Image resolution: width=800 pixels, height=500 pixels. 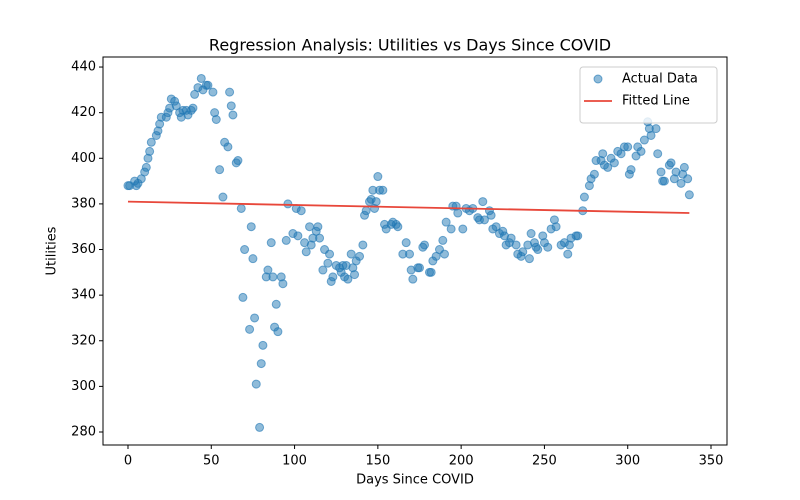 What do you see at coordinates (83, 158) in the screenshot?
I see `y-tick-label: 400` at bounding box center [83, 158].